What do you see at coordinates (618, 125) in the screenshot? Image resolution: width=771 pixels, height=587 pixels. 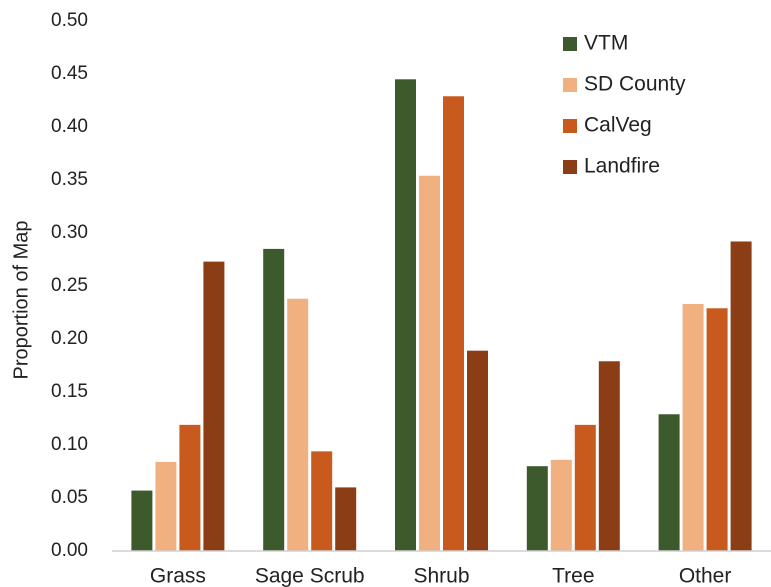 I see `legend-label: CalVeg` at bounding box center [618, 125].